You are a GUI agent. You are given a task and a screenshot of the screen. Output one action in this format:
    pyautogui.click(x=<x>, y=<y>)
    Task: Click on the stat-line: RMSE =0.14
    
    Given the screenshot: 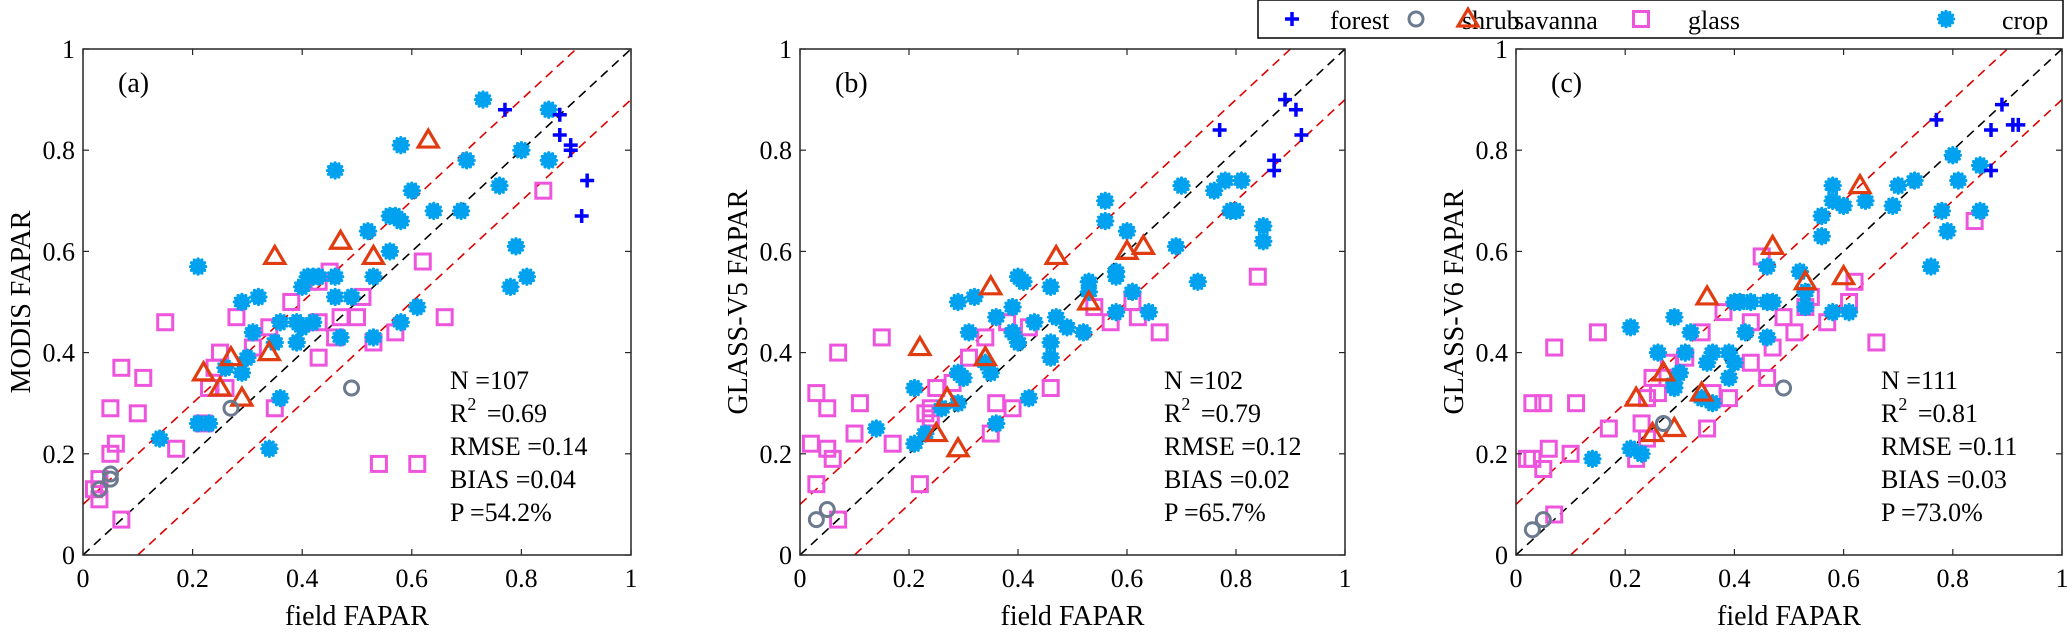 What is the action you would take?
    pyautogui.click(x=518, y=446)
    